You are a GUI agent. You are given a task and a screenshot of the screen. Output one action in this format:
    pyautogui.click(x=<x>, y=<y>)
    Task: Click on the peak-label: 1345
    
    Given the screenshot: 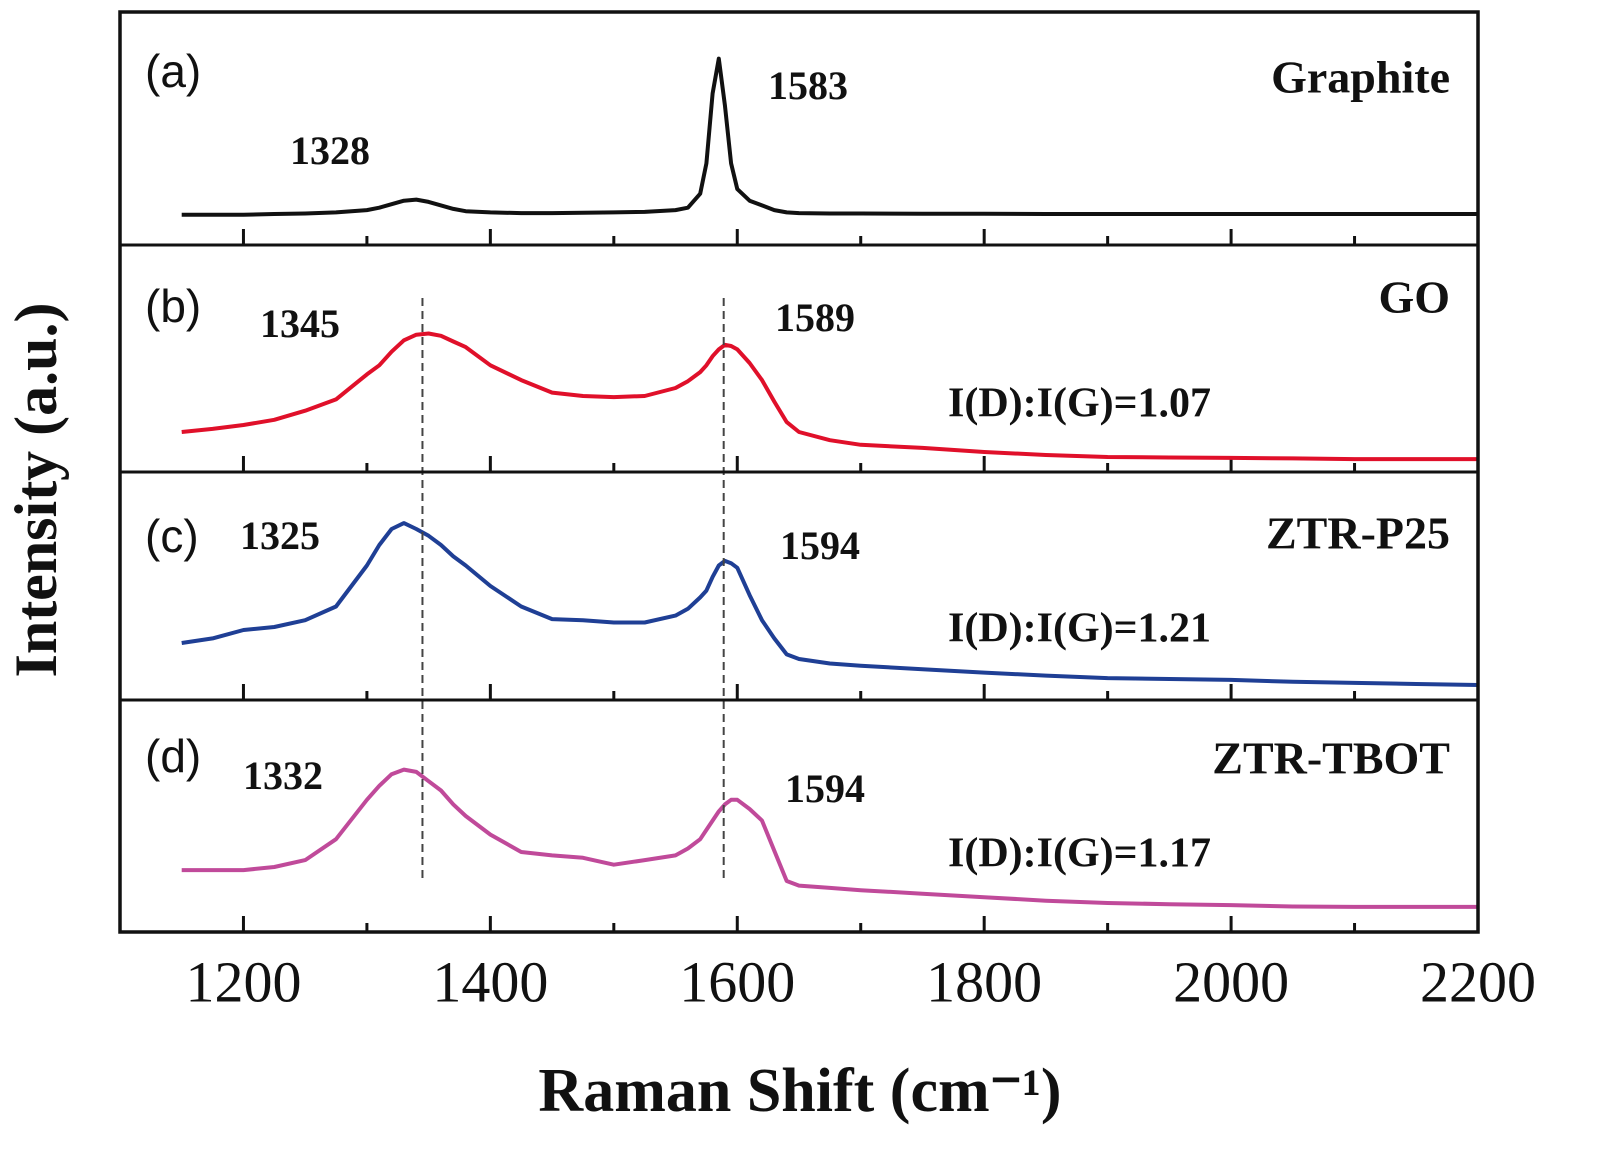 What is the action you would take?
    pyautogui.click(x=300, y=323)
    